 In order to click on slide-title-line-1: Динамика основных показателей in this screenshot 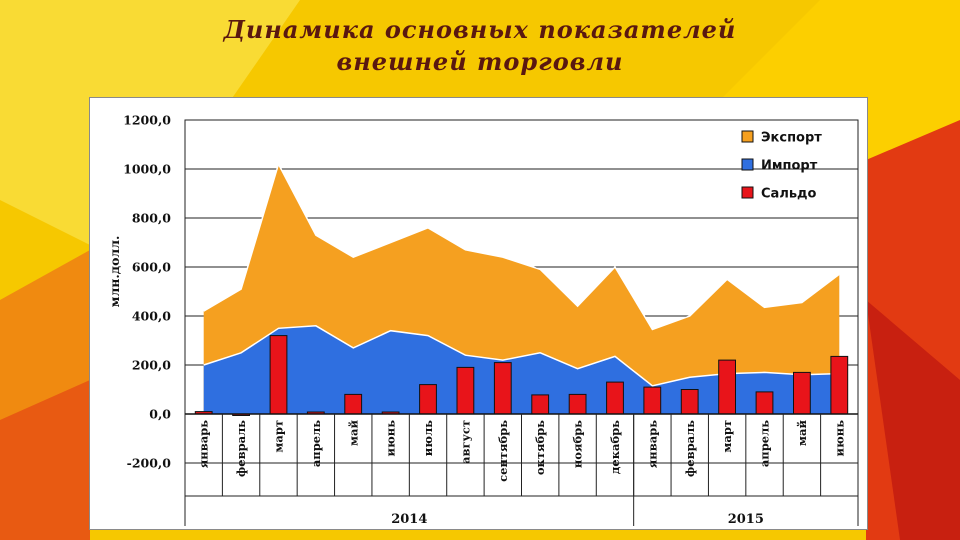, I will do `click(480, 29)`.